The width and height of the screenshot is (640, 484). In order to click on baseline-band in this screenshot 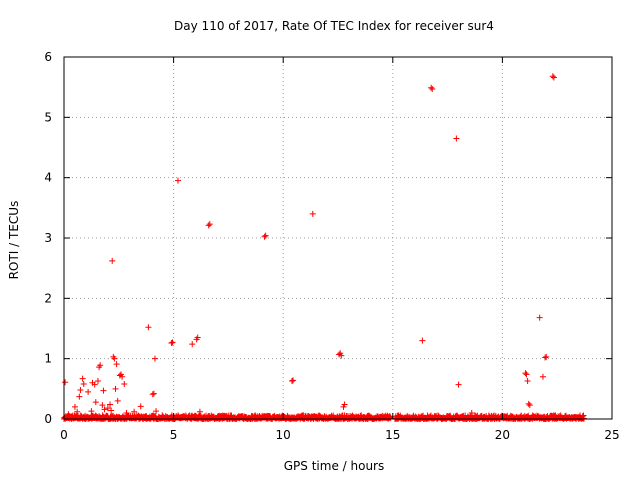, I will do `click(324, 417)`.